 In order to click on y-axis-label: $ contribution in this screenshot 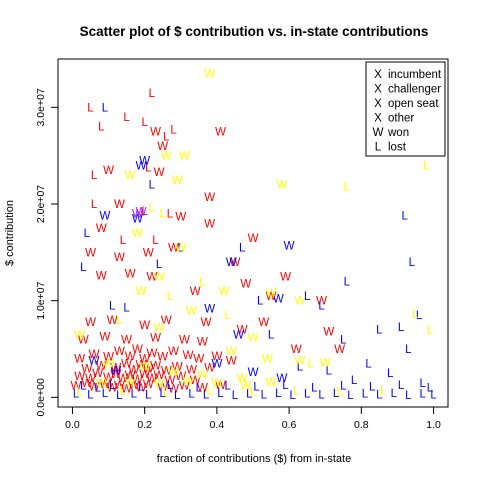, I will do `click(10, 233)`.